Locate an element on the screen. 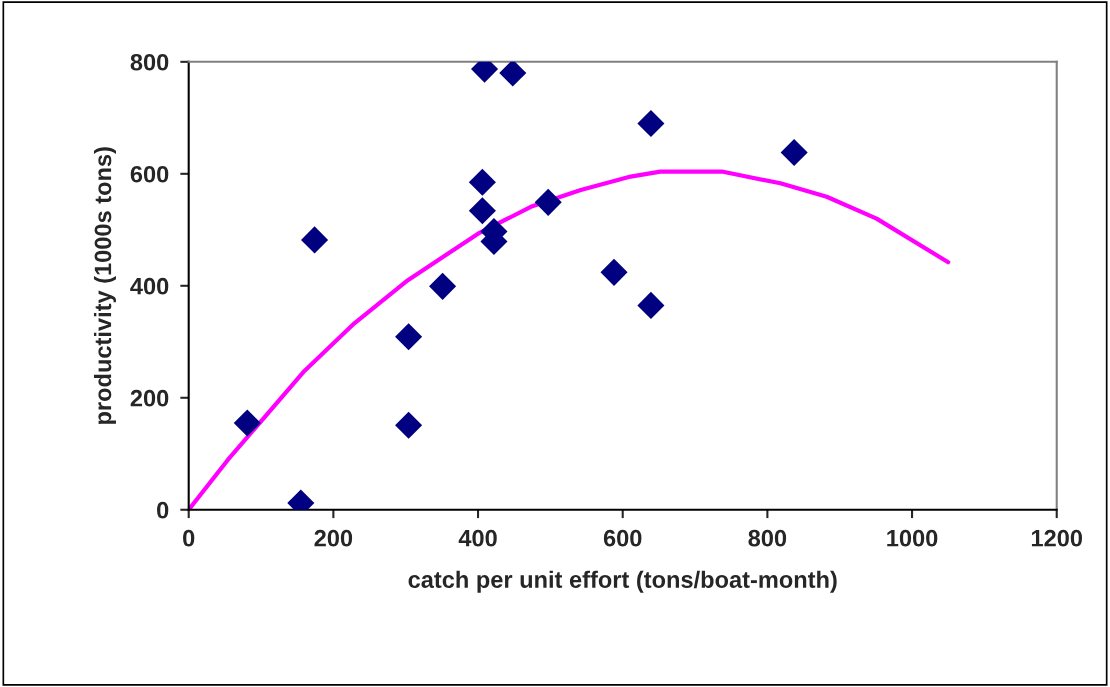 The image size is (1110, 687). x-tick-label: 200 is located at coordinates (333, 538).